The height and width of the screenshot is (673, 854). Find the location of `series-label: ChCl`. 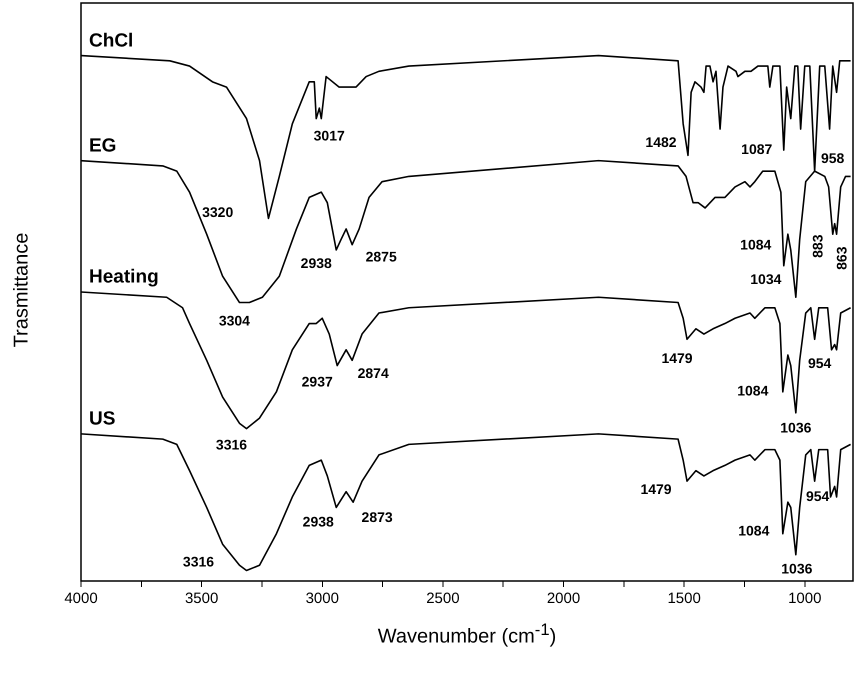

series-label: ChCl is located at coordinates (111, 41).